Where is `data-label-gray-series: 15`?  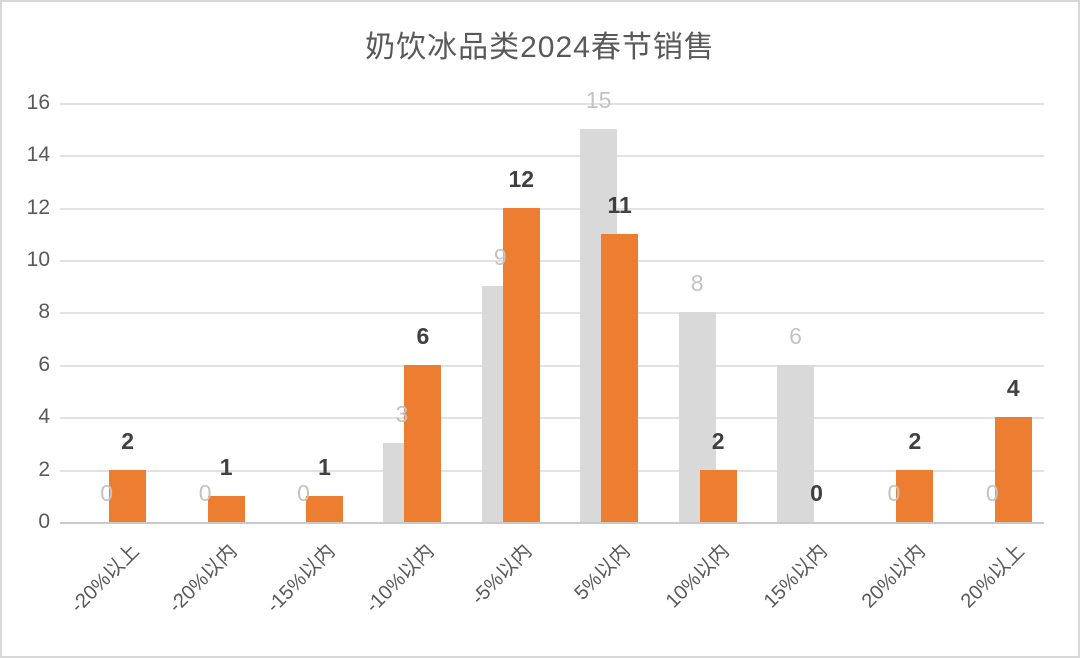
data-label-gray-series: 15 is located at coordinates (598, 100).